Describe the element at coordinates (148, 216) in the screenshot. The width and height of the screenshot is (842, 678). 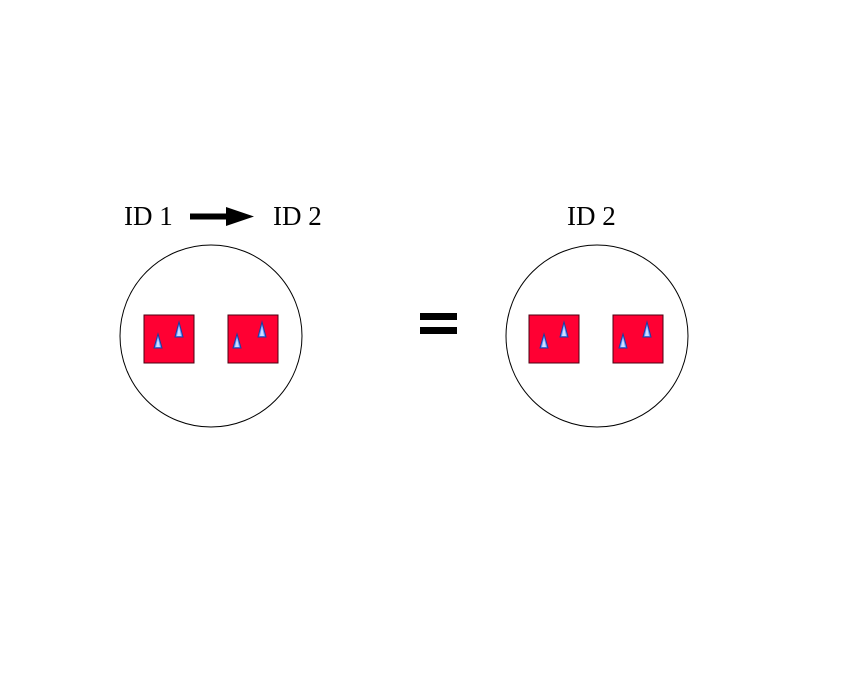
I see `source-id-label: ID 1` at that location.